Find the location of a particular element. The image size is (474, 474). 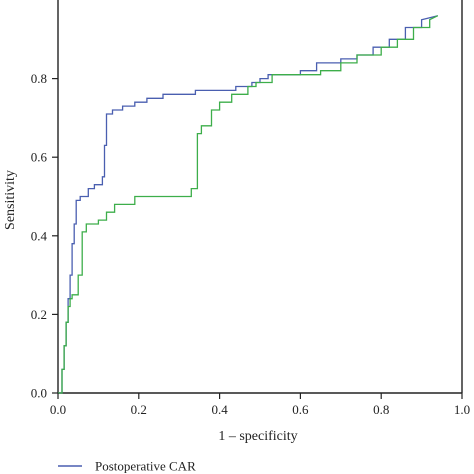

x-tick-label: 0.4 is located at coordinates (219, 409).